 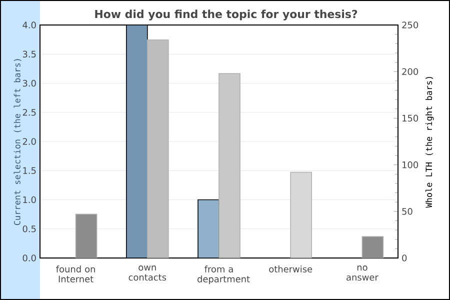 I want to click on y-tick-label: 2.5, so click(x=29, y=112).